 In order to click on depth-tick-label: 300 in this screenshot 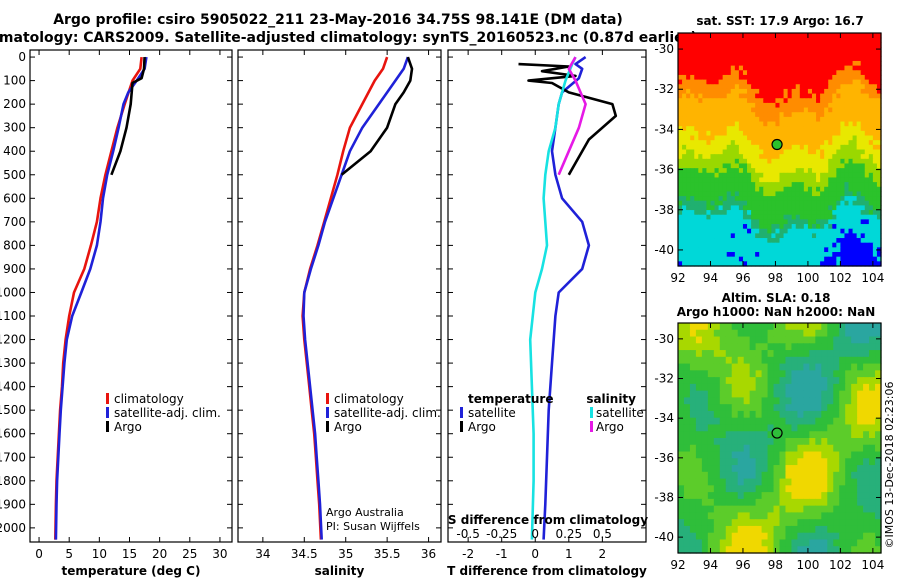, I will do `click(14, 128)`.